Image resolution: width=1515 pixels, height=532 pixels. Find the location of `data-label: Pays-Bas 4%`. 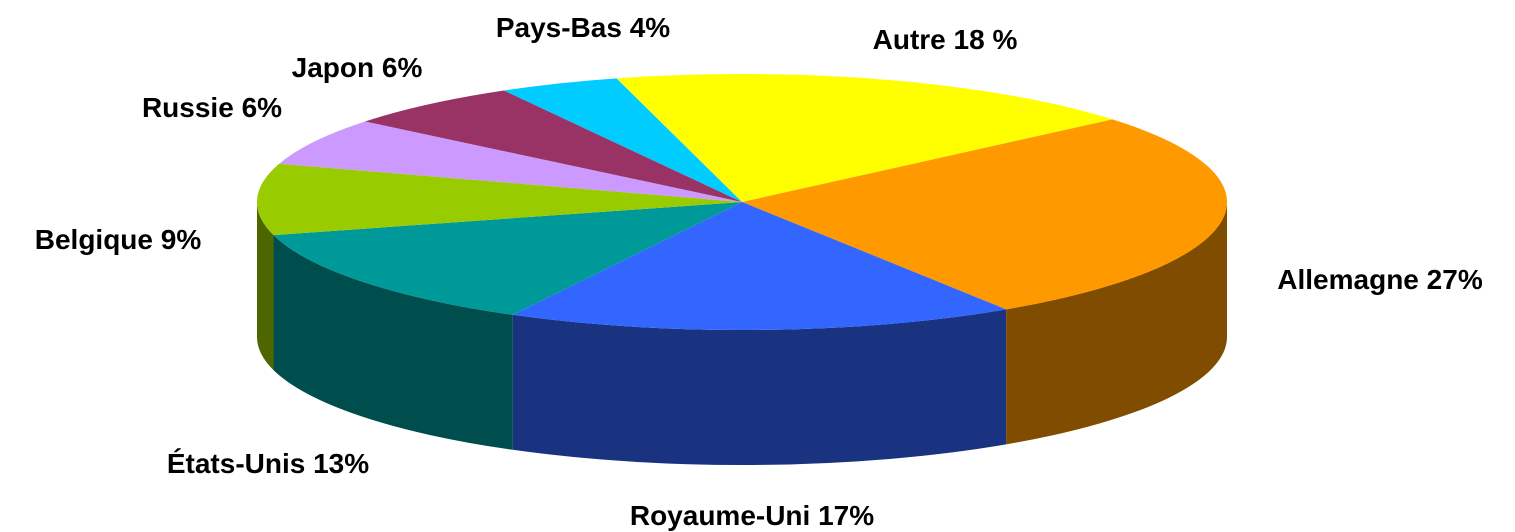

data-label: Pays-Bas 4% is located at coordinates (583, 27).